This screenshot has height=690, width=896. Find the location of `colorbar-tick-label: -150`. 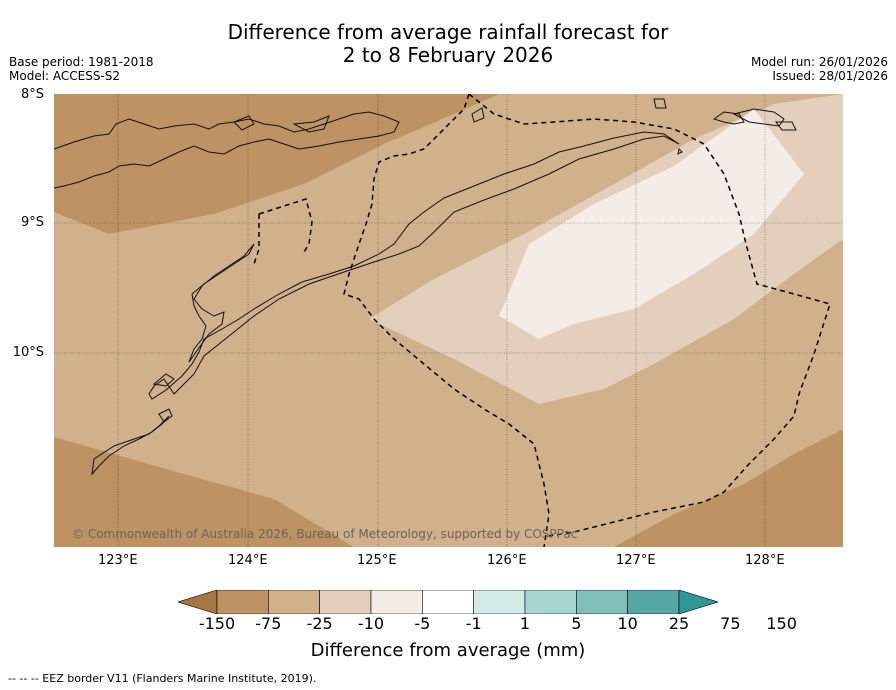

colorbar-tick-label: -150 is located at coordinates (217, 623).